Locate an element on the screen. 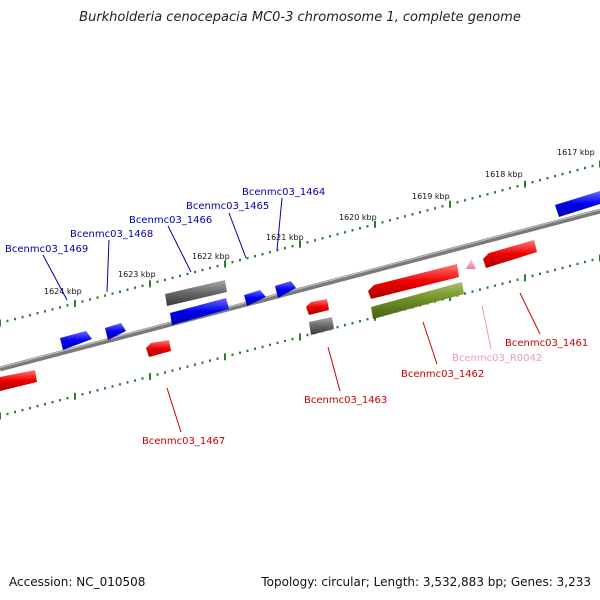  gene-label-1469: Bcenmc03_1469 is located at coordinates (46, 249).